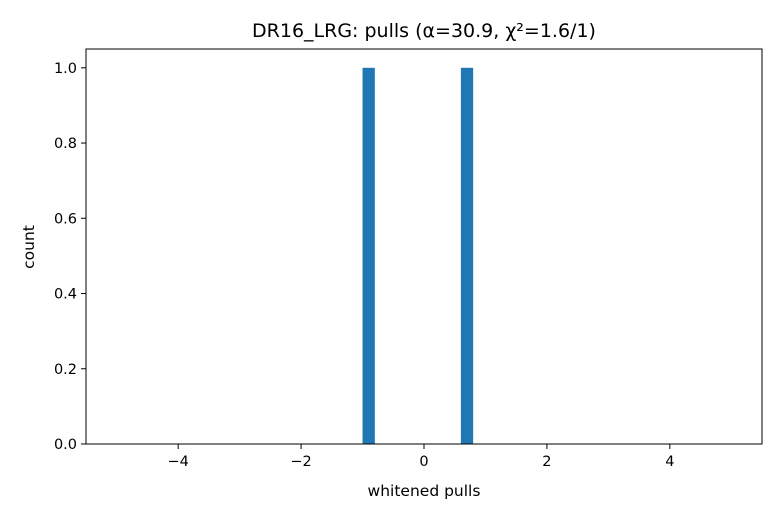 This screenshot has width=780, height=520. I want to click on x-axis-ticks: −4 −2 0 2 4, so click(420, 457).